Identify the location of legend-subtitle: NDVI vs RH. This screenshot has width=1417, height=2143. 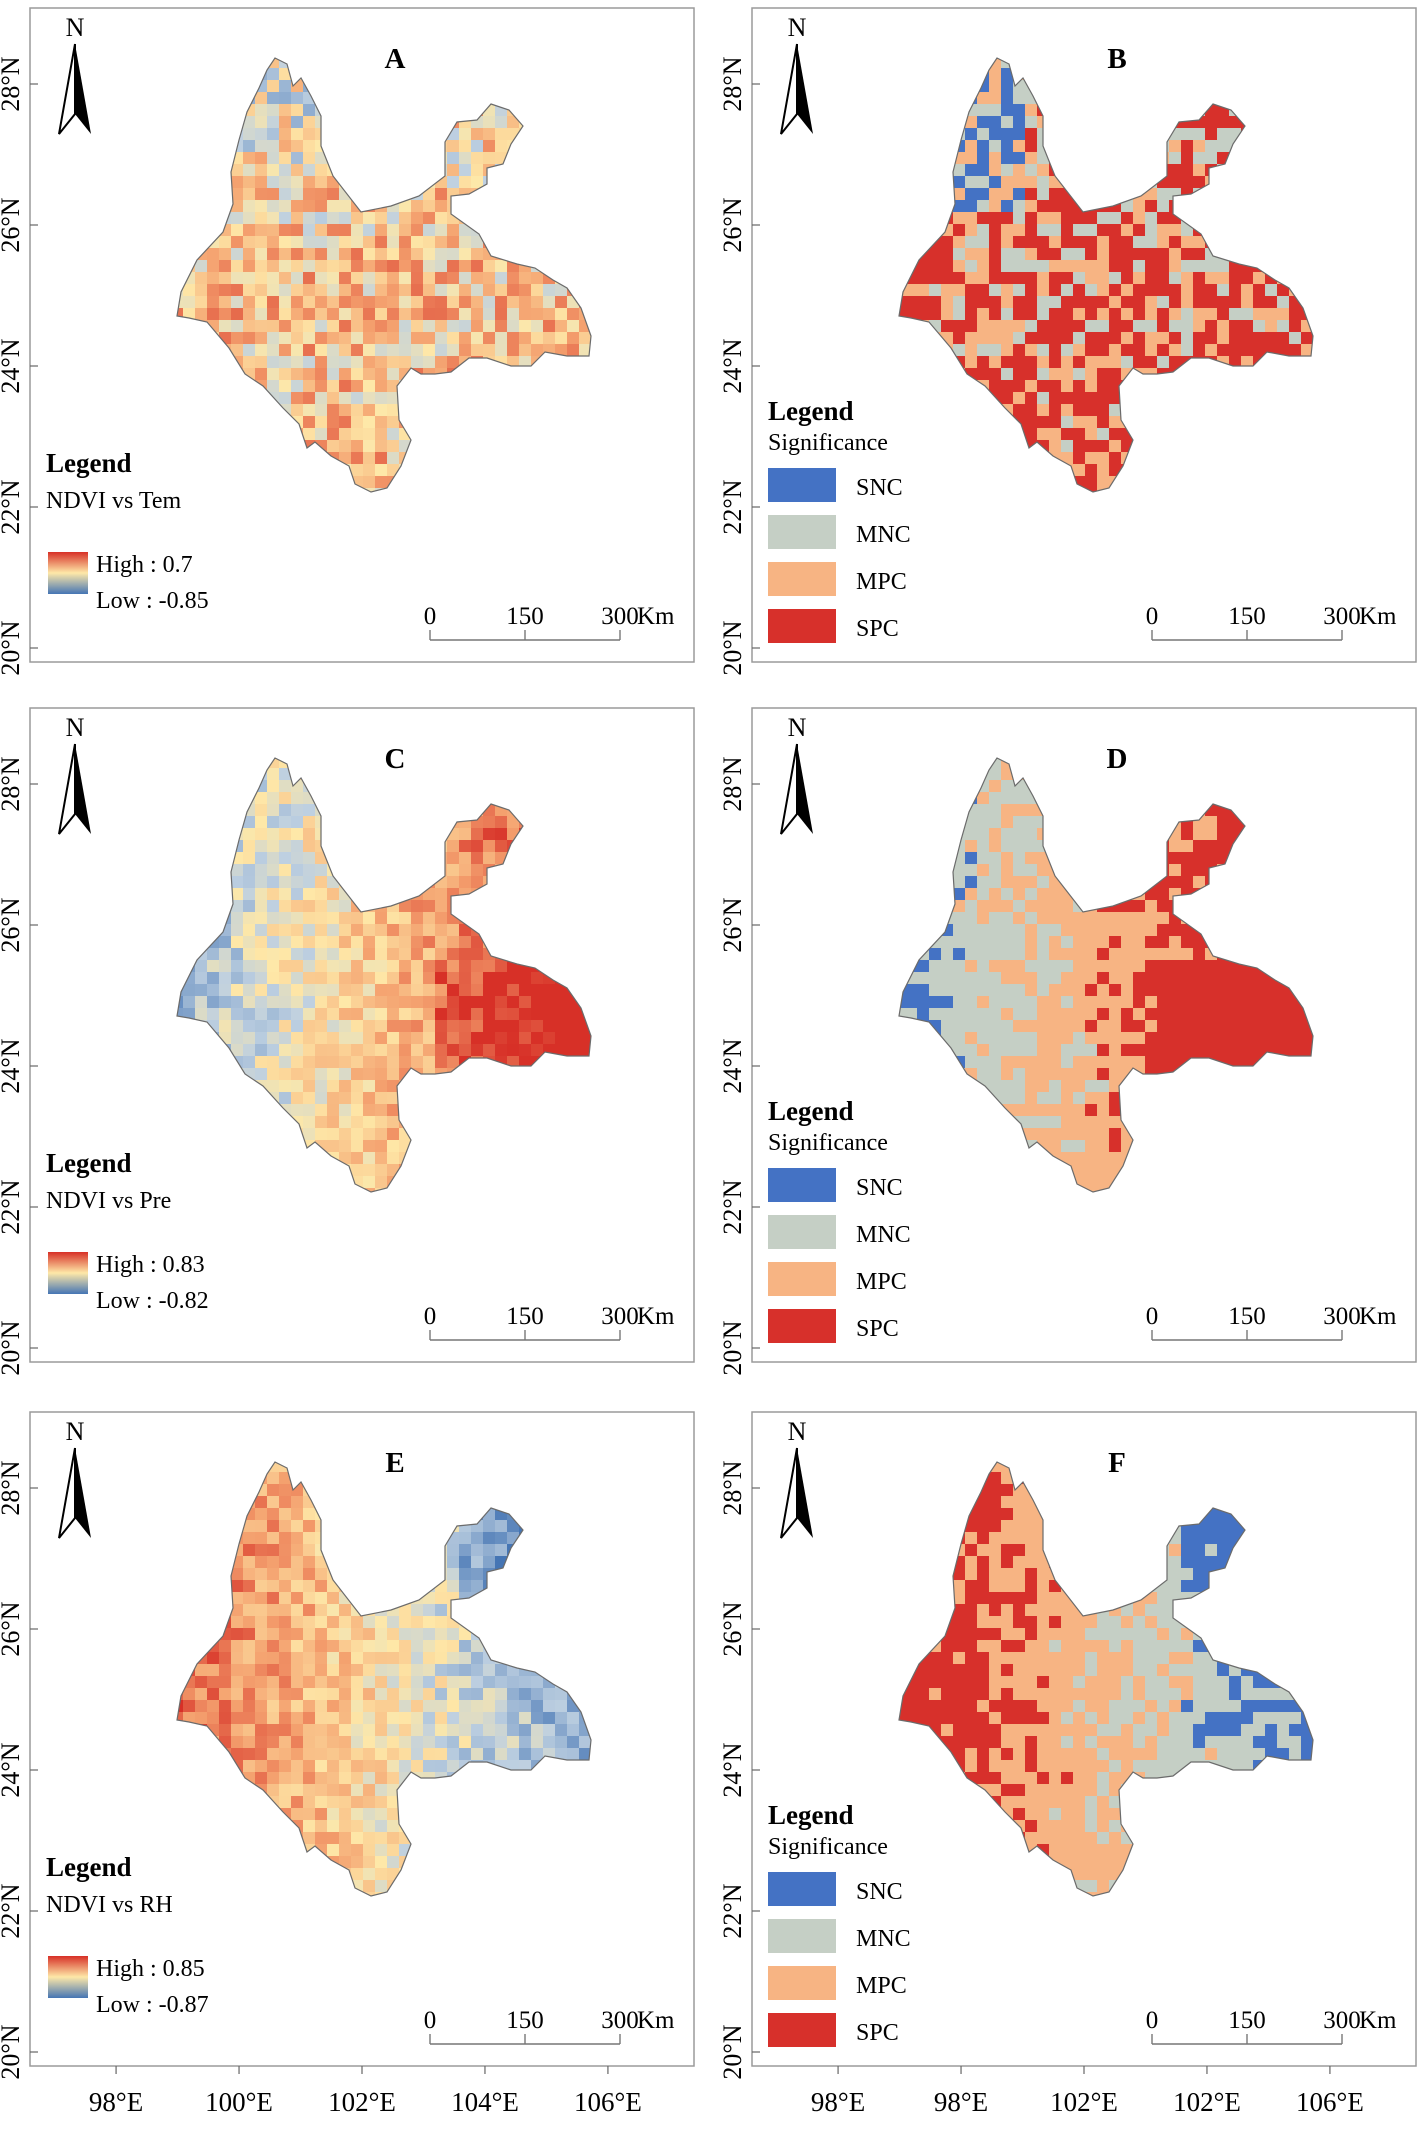
(109, 1905).